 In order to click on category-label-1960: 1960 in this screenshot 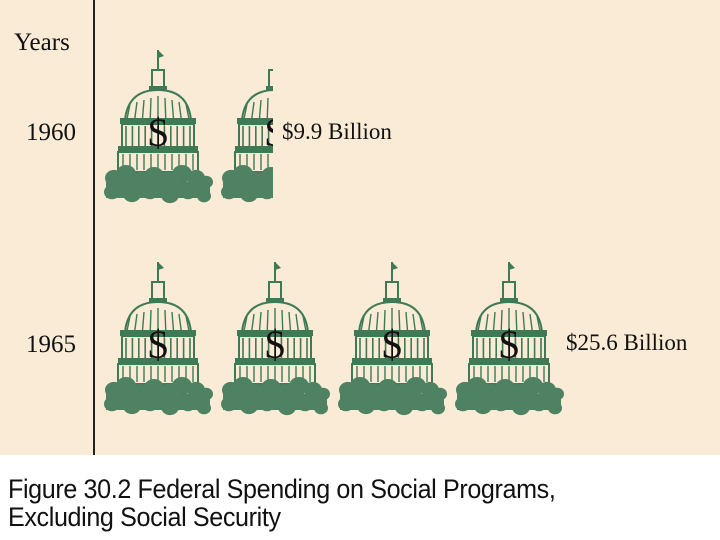, I will do `click(51, 132)`.